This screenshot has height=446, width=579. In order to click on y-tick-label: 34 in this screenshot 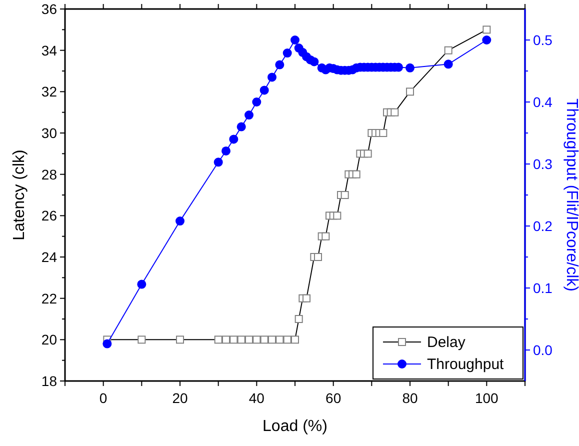, I will do `click(49, 50)`.